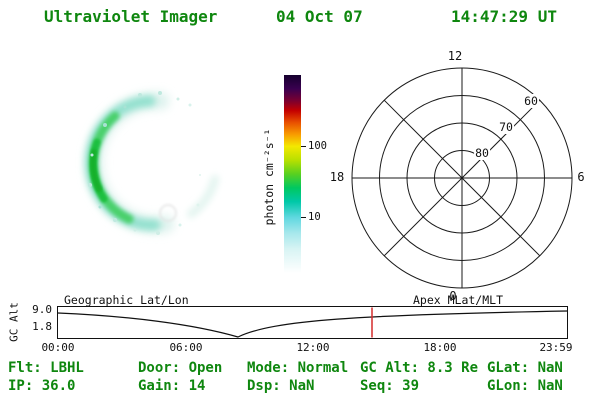 This screenshot has height=400, width=600. I want to click on status-door: Door: Open, so click(180, 368).